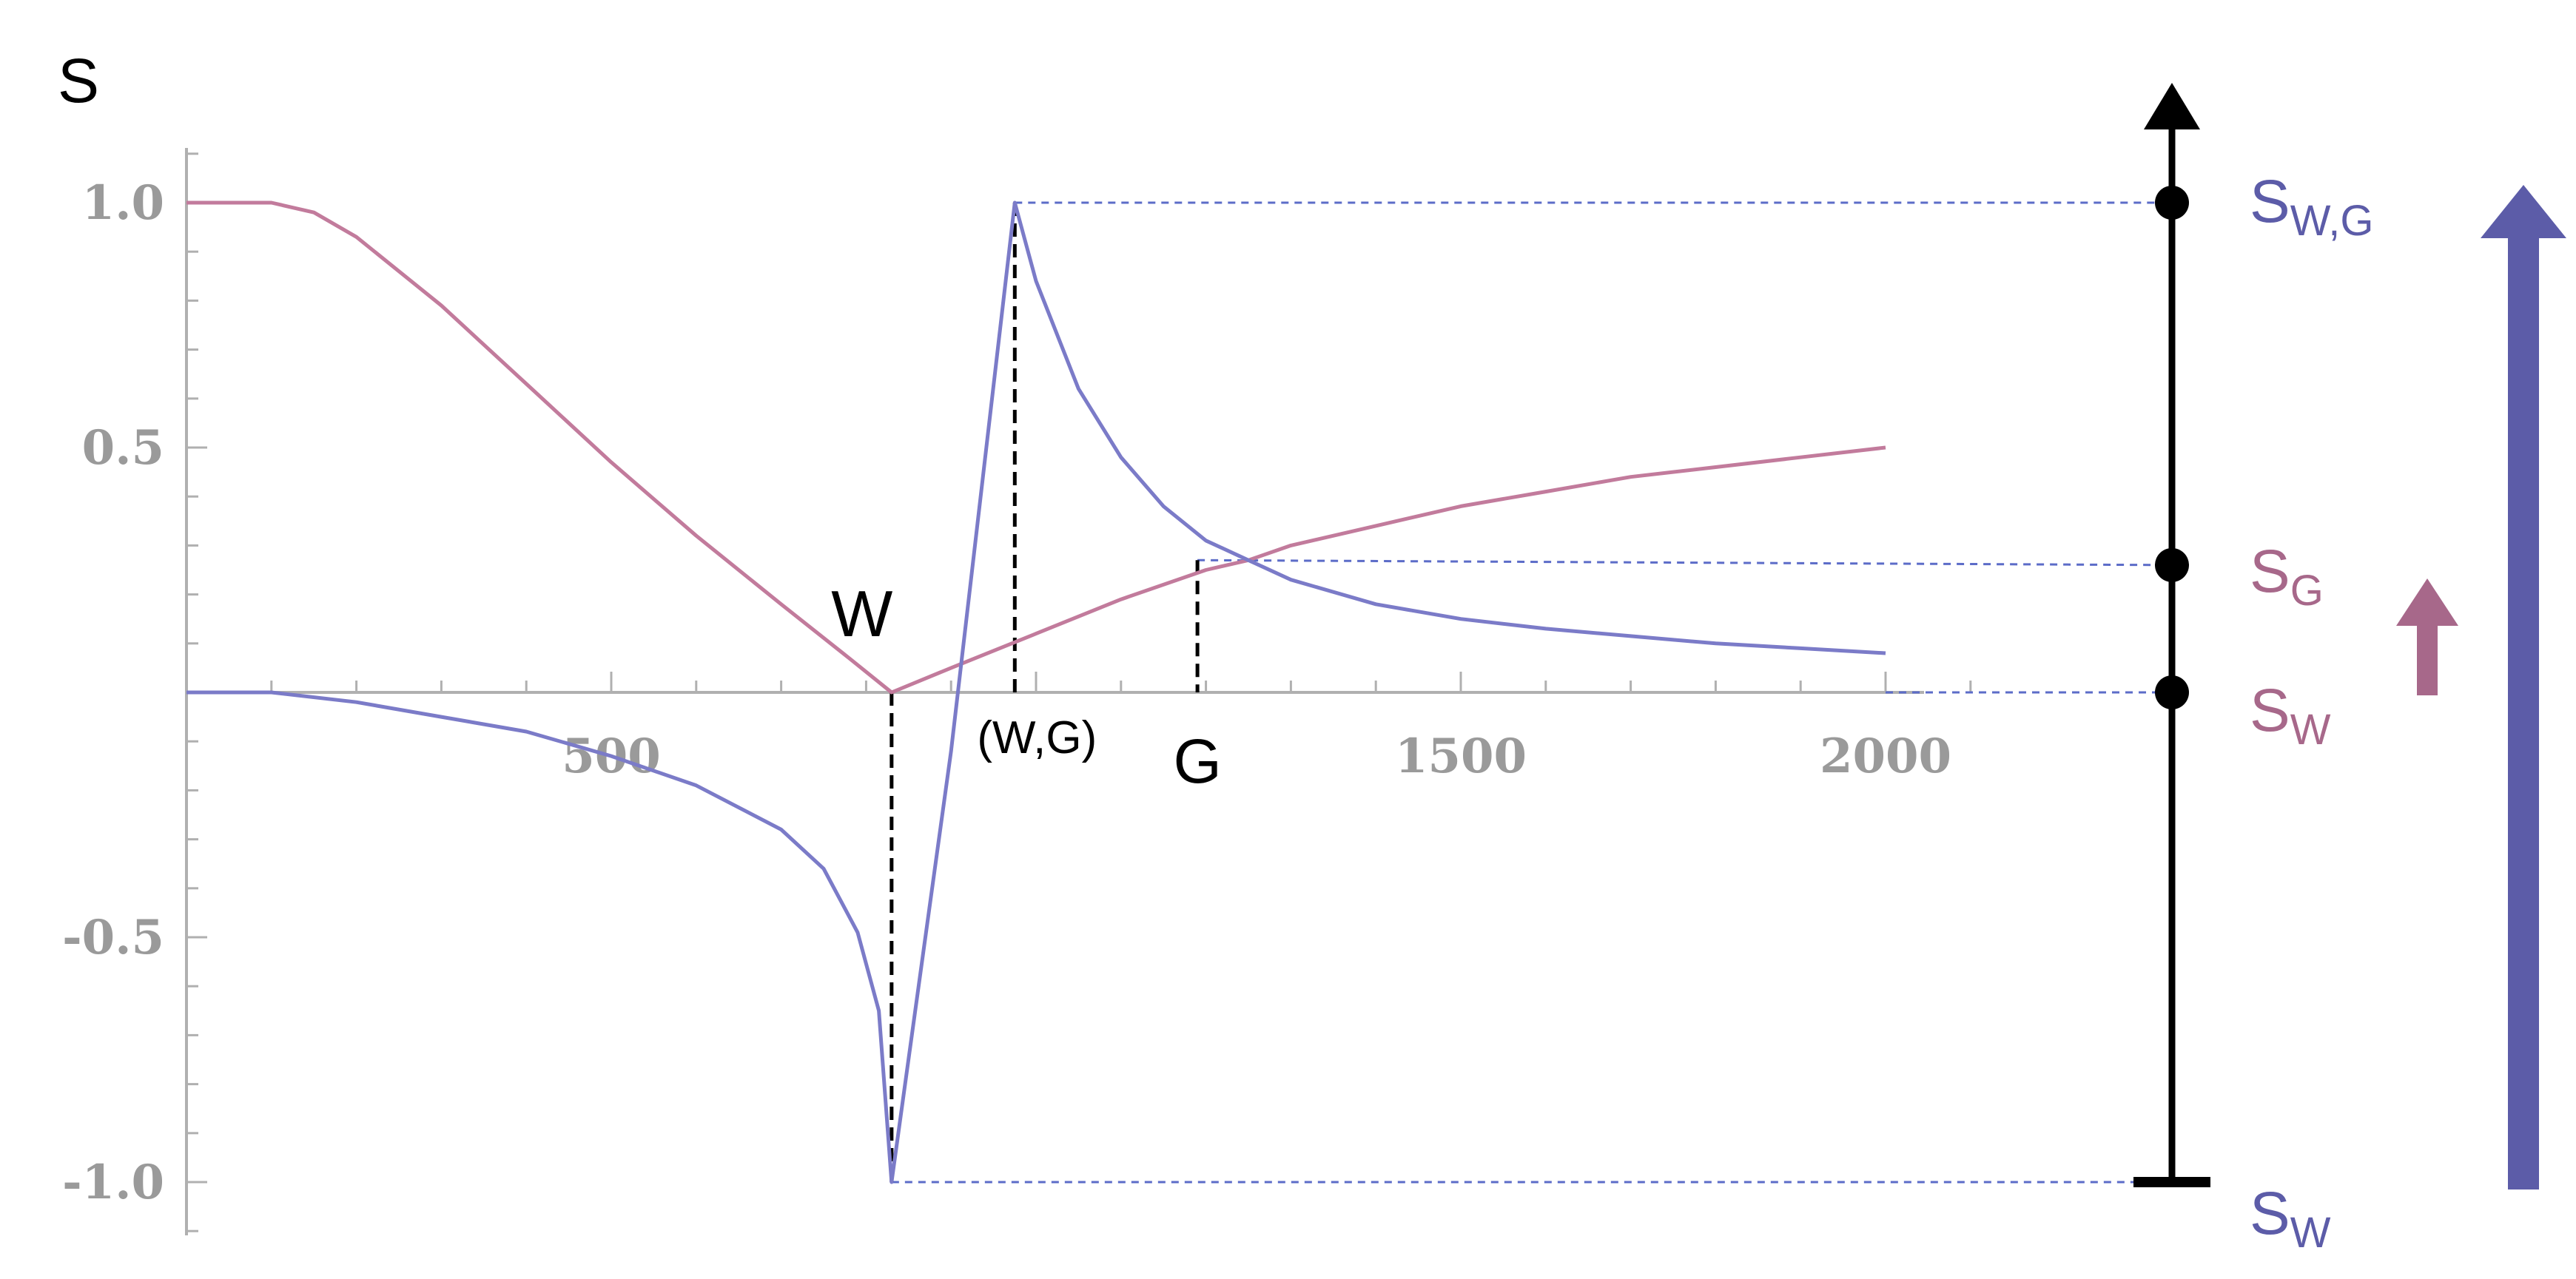 The width and height of the screenshot is (2576, 1279). I want to click on scale-level-label: SW,G, so click(2311, 206).